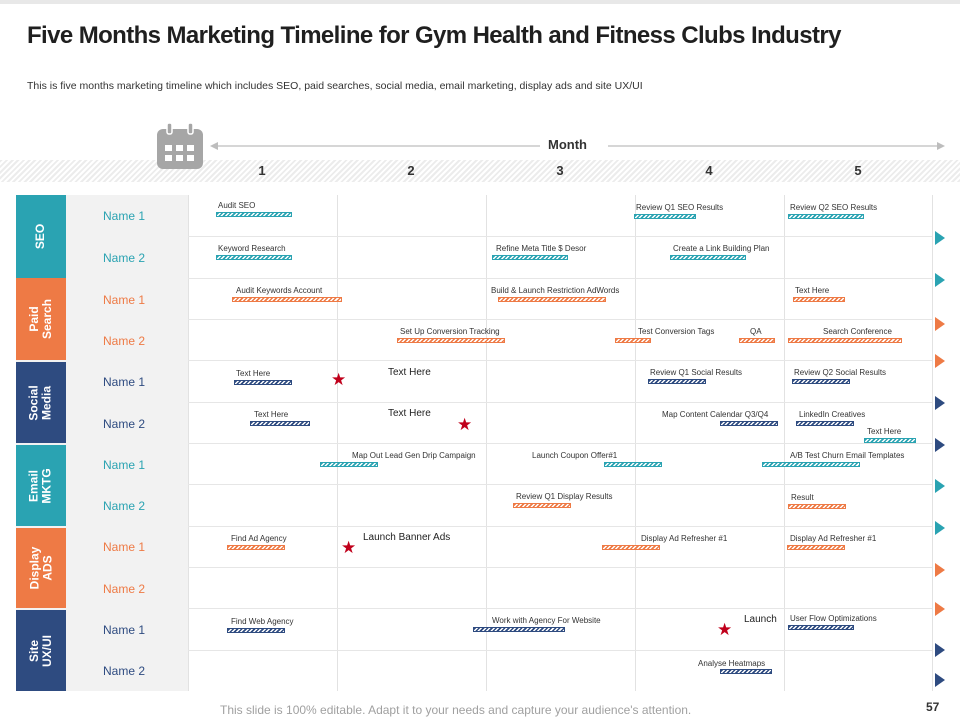 The image size is (960, 720). What do you see at coordinates (541, 248) in the screenshot?
I see `task-label: Refine Meta Title $ Desor` at bounding box center [541, 248].